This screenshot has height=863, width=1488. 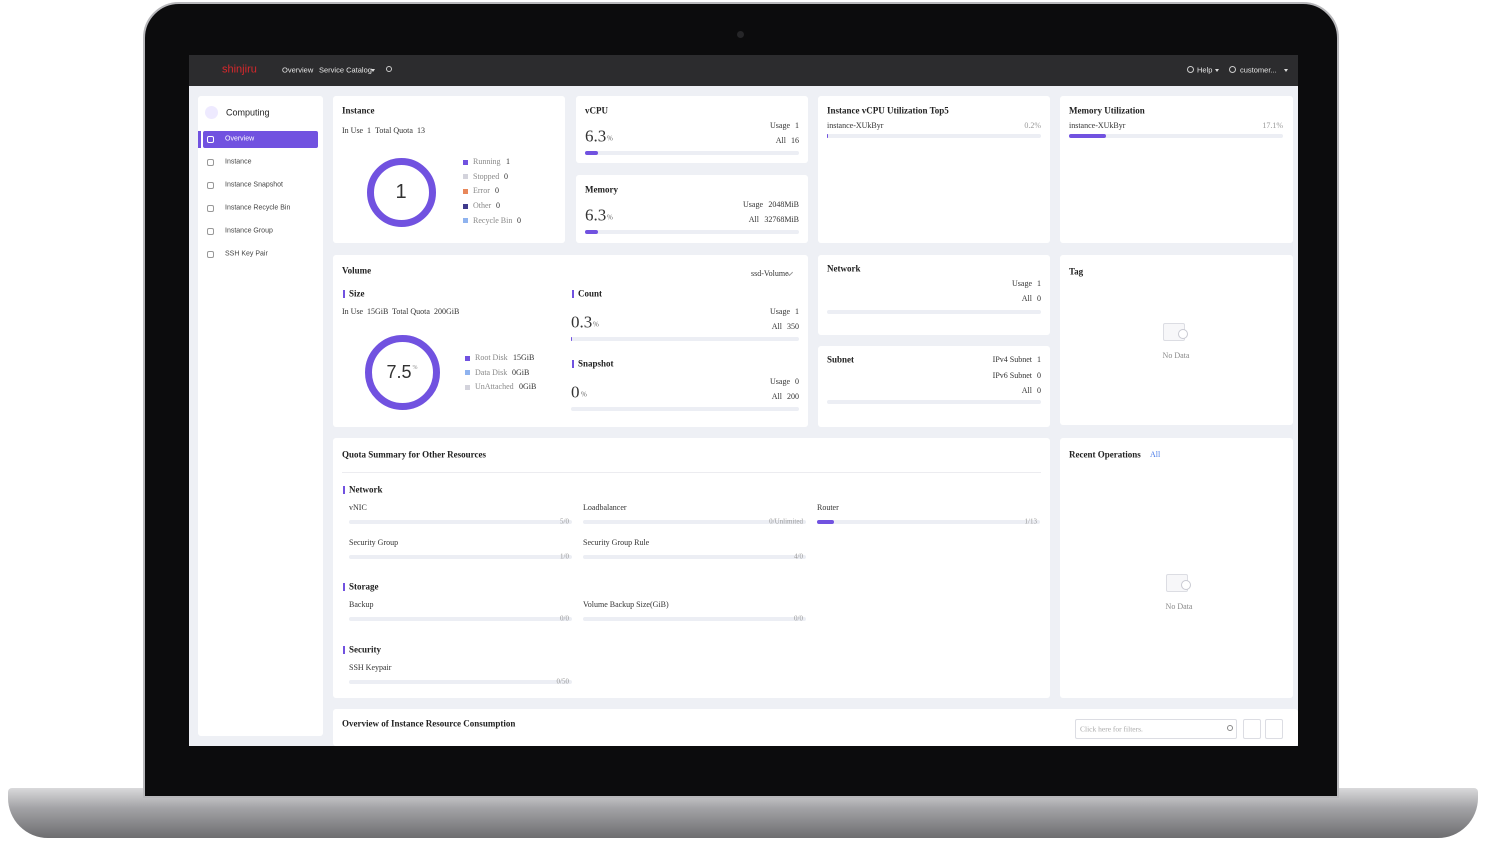 I want to click on active-item, so click(x=260, y=139).